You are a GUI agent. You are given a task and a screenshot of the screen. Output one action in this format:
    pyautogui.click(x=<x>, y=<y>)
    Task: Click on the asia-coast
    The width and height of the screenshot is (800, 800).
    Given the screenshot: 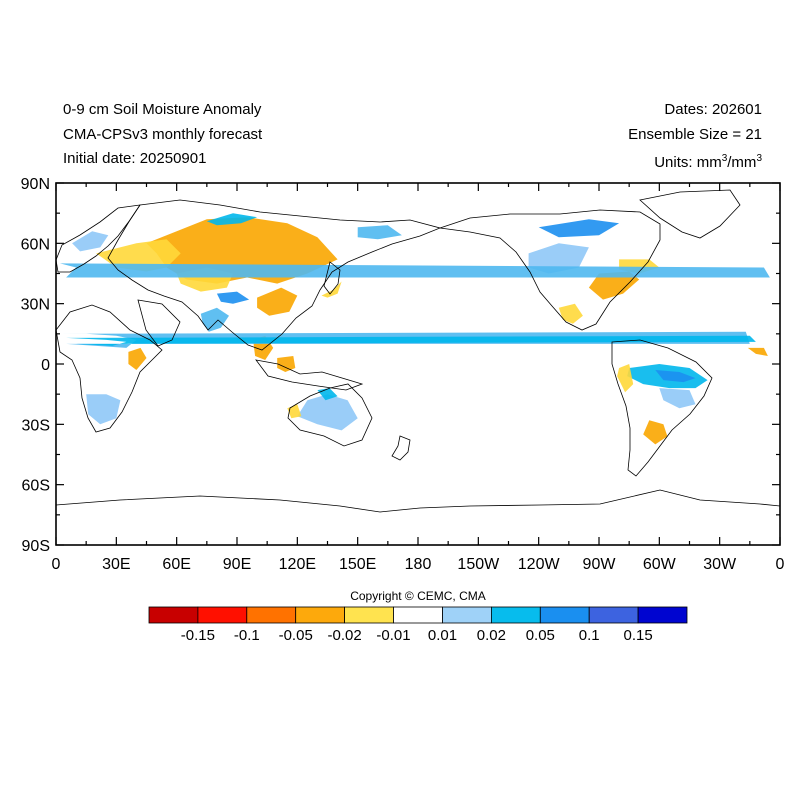 What is the action you would take?
    pyautogui.click(x=274, y=275)
    